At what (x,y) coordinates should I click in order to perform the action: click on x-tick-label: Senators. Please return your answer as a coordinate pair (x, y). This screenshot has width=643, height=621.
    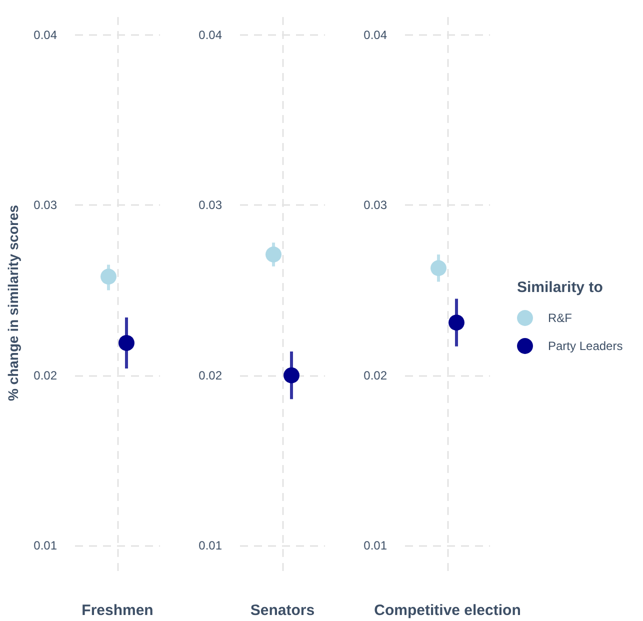
    Looking at the image, I should click on (282, 610).